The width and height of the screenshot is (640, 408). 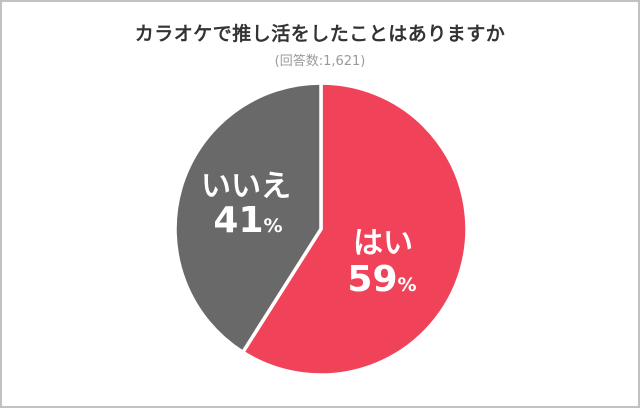 What do you see at coordinates (320, 34) in the screenshot?
I see `chart-title: カラオケで推し活をしたことはありますか` at bounding box center [320, 34].